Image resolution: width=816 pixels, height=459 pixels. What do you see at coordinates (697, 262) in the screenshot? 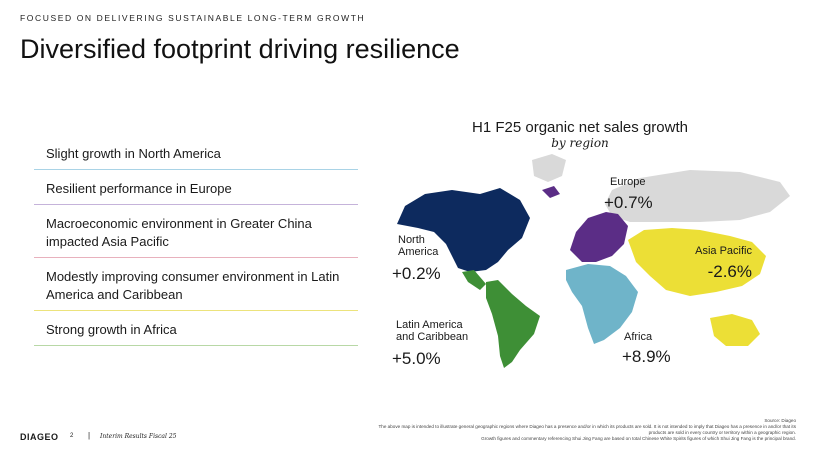
I see `map-region-asia-pacific` at bounding box center [697, 262].